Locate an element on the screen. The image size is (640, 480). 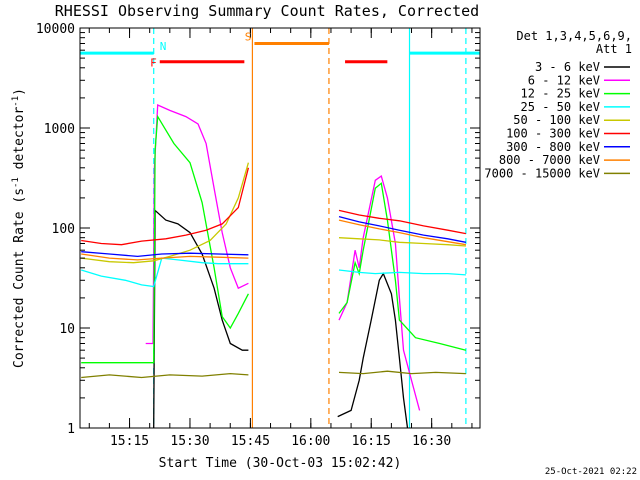
y-tick-label: 10 is located at coordinates (67, 329).